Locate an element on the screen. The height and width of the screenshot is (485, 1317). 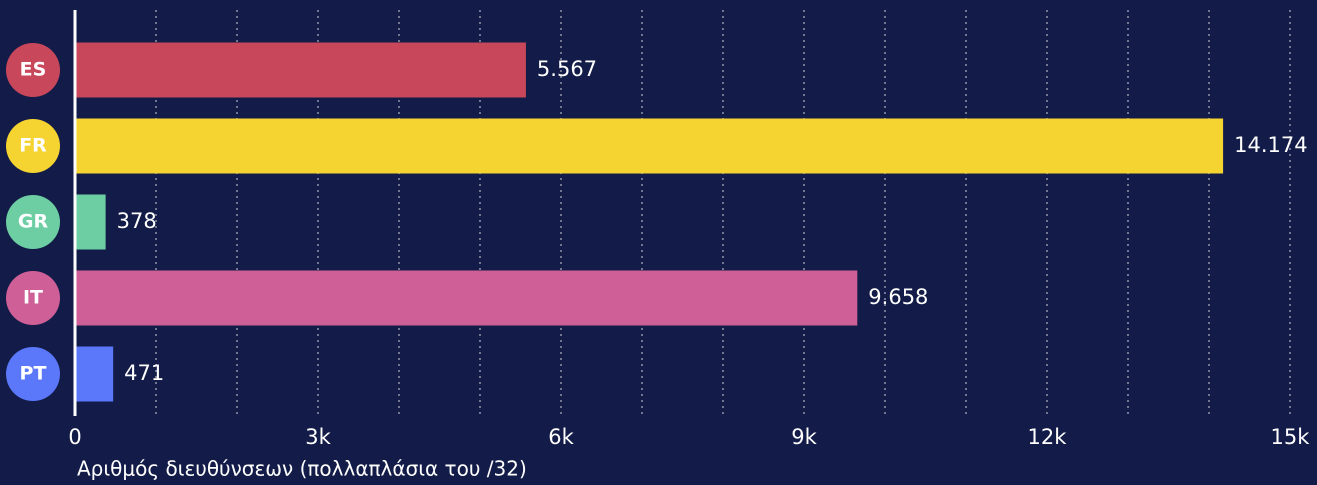
y-tick-label: GR is located at coordinates (33, 222).